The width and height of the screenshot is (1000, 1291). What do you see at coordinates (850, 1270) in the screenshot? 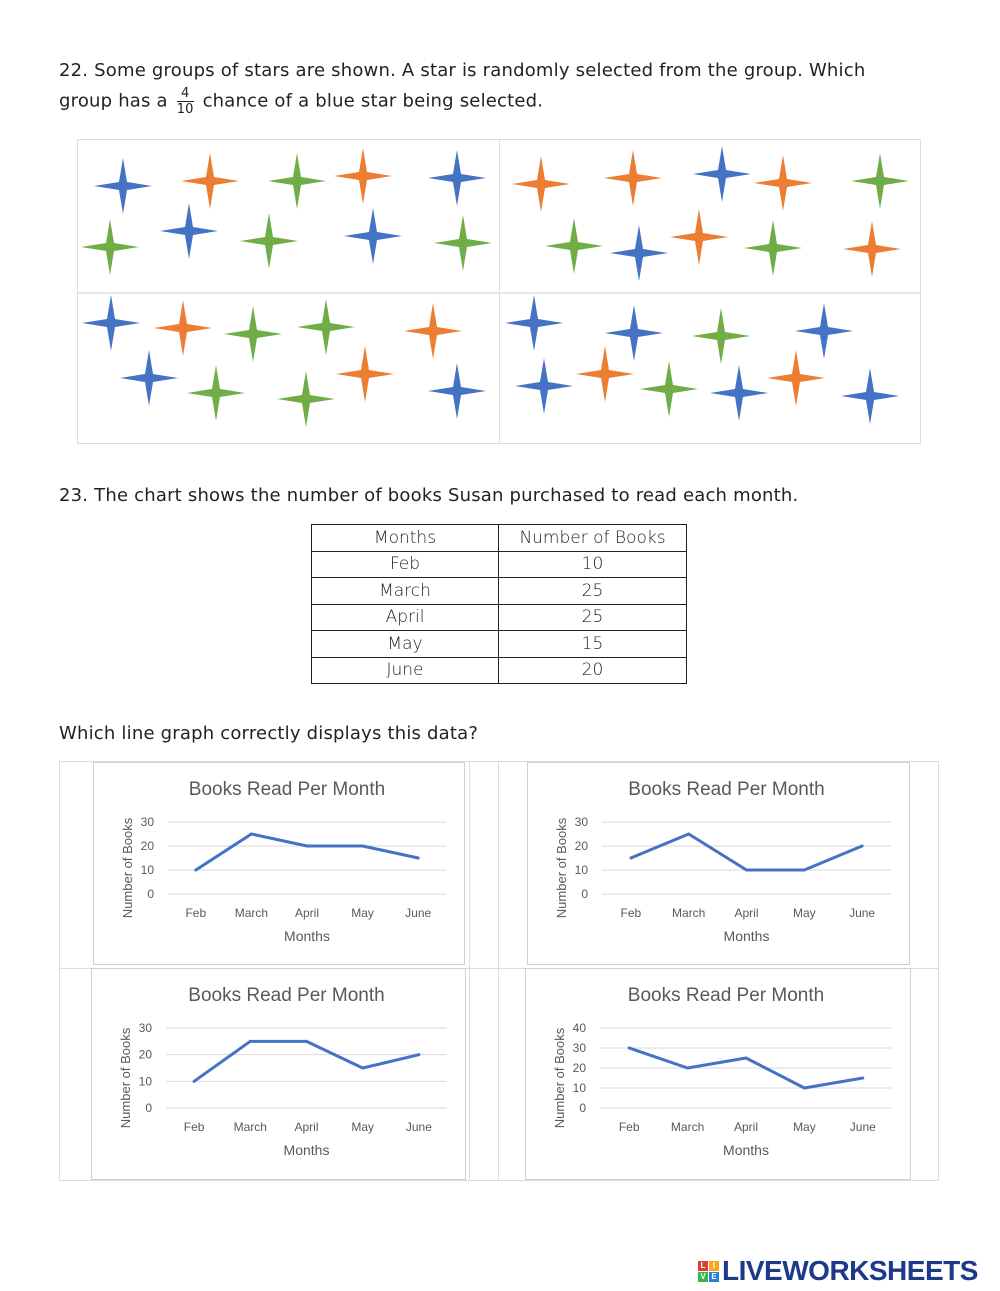
I see `logo-text: LIVEWORKSHEETS` at bounding box center [850, 1270].